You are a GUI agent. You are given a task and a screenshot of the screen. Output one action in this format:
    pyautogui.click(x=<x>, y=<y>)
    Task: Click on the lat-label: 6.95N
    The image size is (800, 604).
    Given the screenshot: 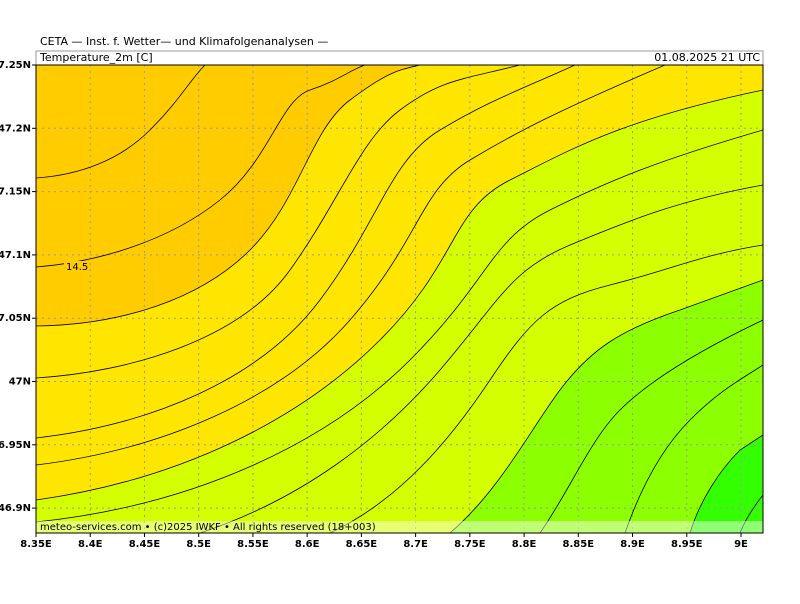 What is the action you would take?
    pyautogui.click(x=15, y=445)
    